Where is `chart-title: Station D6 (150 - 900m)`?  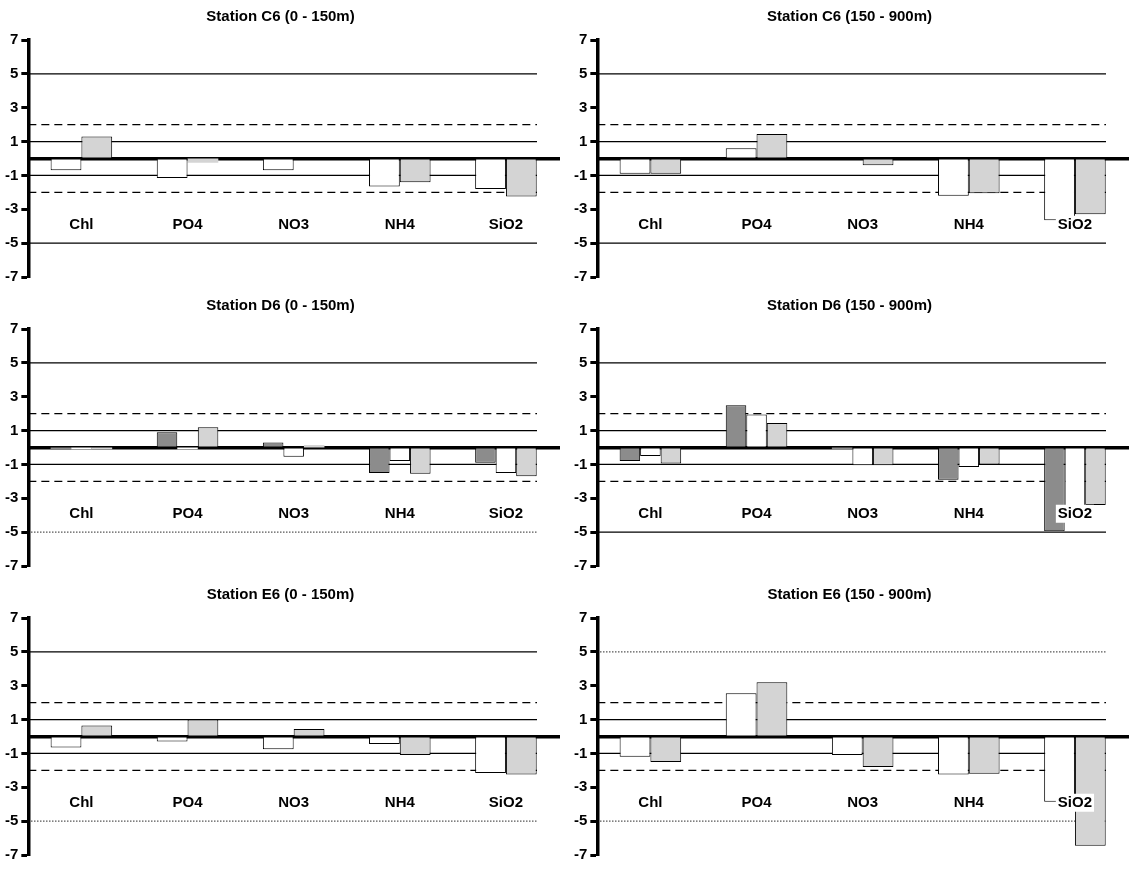
chart-title: Station D6 (150 - 900m) is located at coordinates (849, 305).